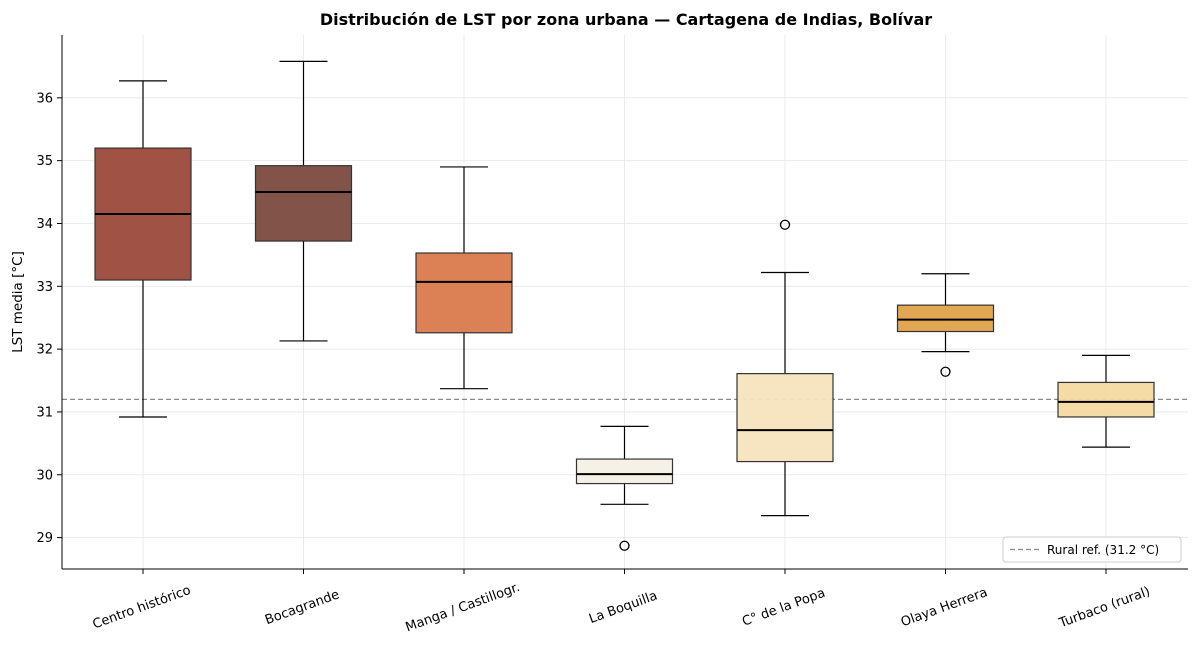  I want to click on y-tick-label: 30, so click(44, 475).